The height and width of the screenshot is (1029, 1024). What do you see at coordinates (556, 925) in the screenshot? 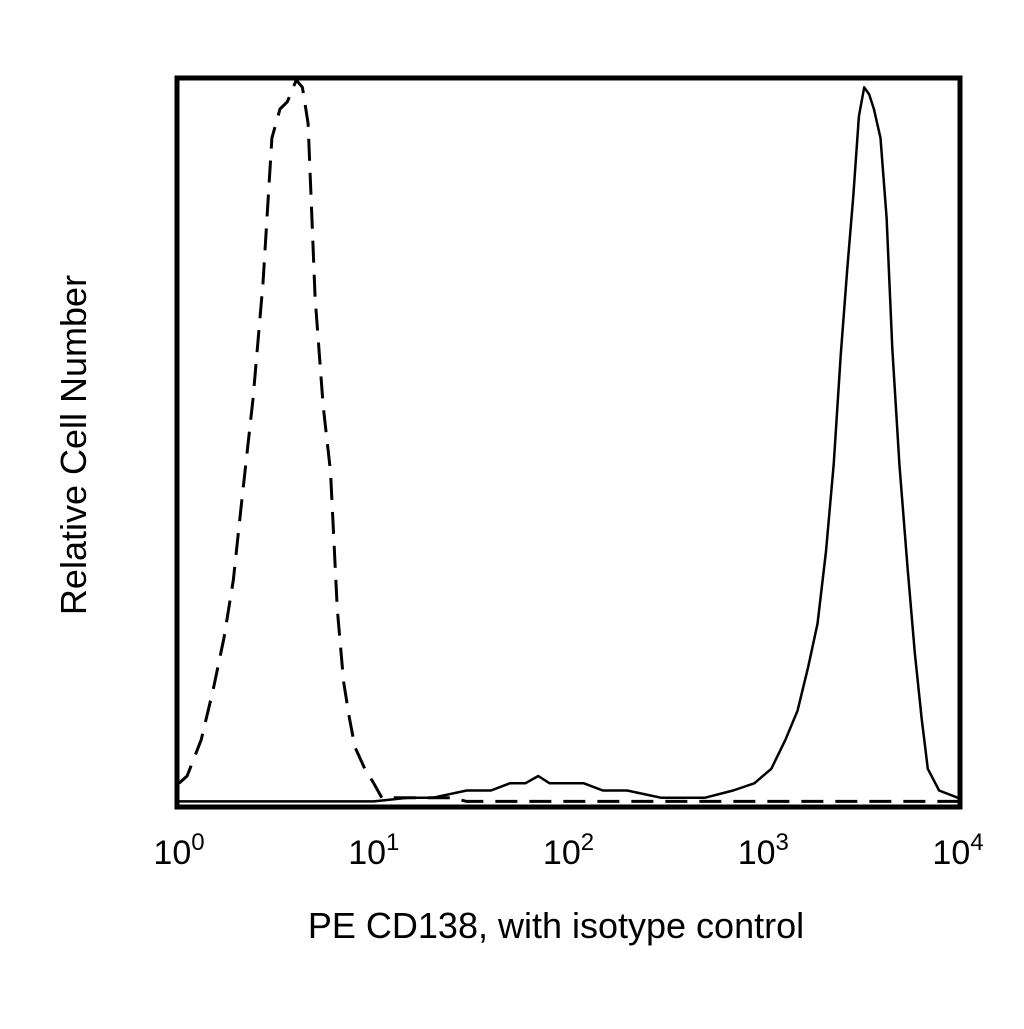
I see `x-axis-label: PE CD138, with isotype control` at bounding box center [556, 925].